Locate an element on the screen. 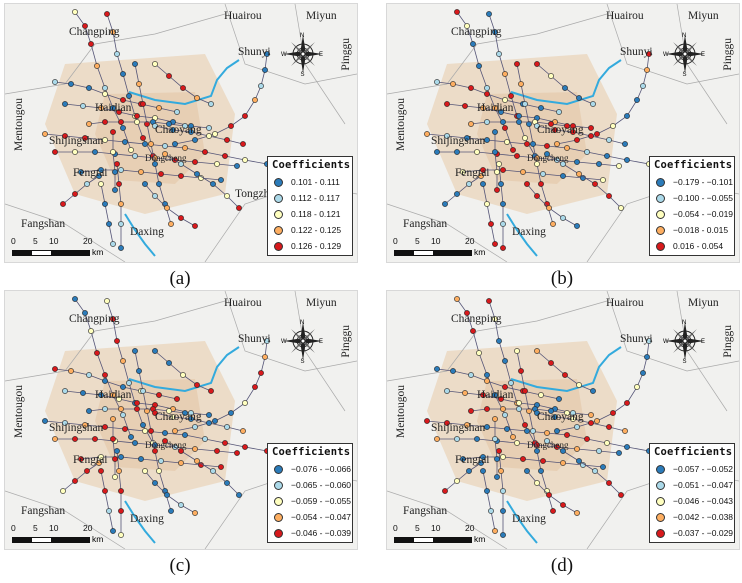  legend-item: −0.100 - −0.055 is located at coordinates (692, 198).